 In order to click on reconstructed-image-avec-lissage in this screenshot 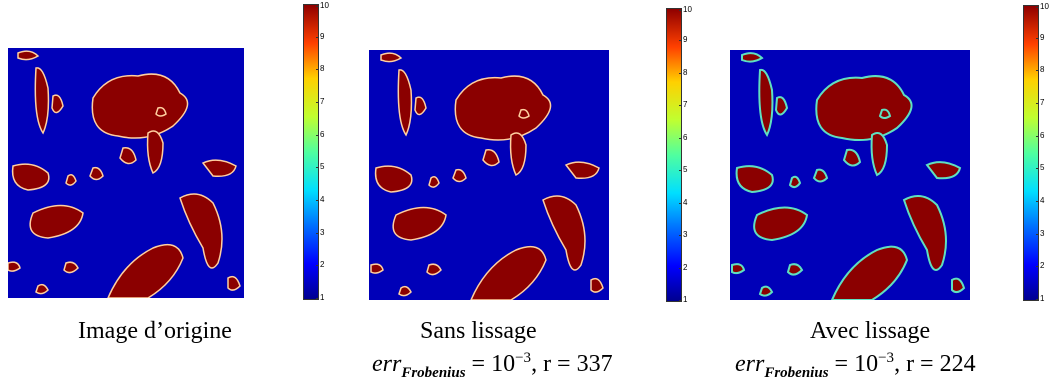, I will do `click(850, 175)`.